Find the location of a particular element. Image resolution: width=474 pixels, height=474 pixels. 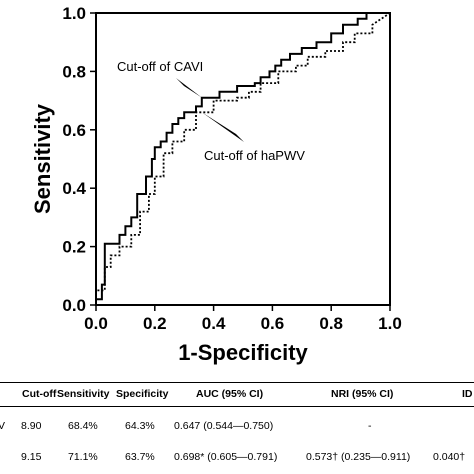

y-axis-label: Sensitivity is located at coordinates (42, 158).